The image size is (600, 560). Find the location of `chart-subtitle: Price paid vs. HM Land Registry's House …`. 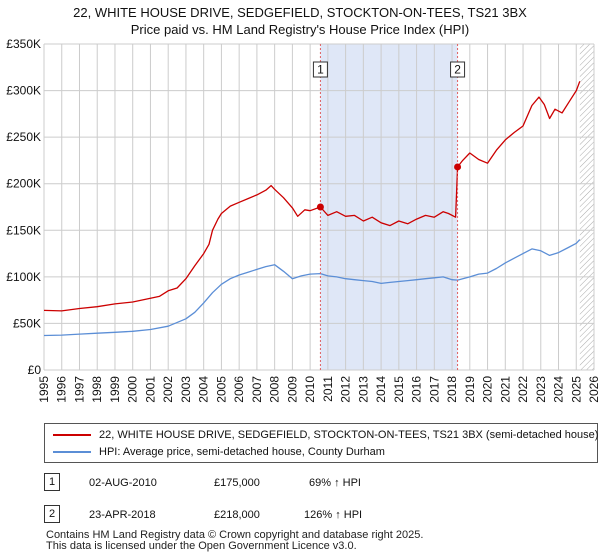

chart-subtitle: Price paid vs. HM Land Registry's House … is located at coordinates (300, 29).